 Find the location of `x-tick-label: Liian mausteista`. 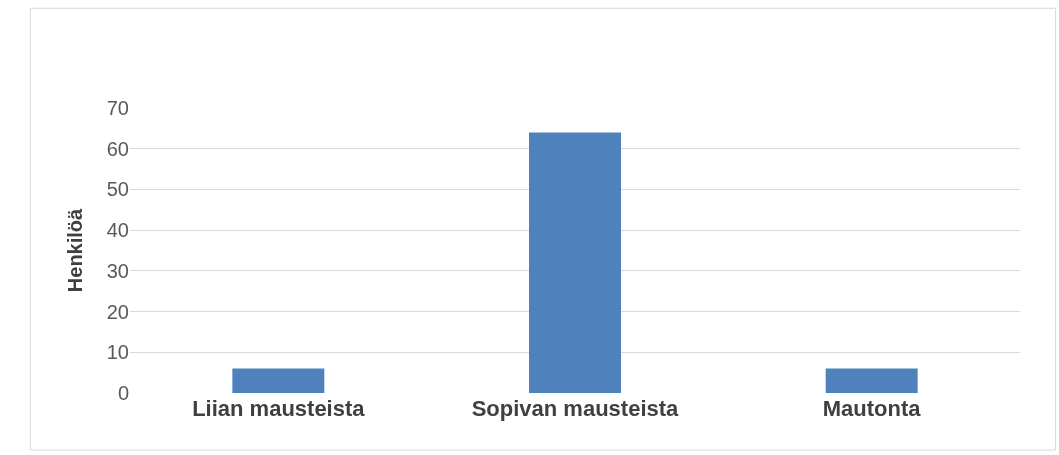

x-tick-label: Liian mausteista is located at coordinates (279, 408).